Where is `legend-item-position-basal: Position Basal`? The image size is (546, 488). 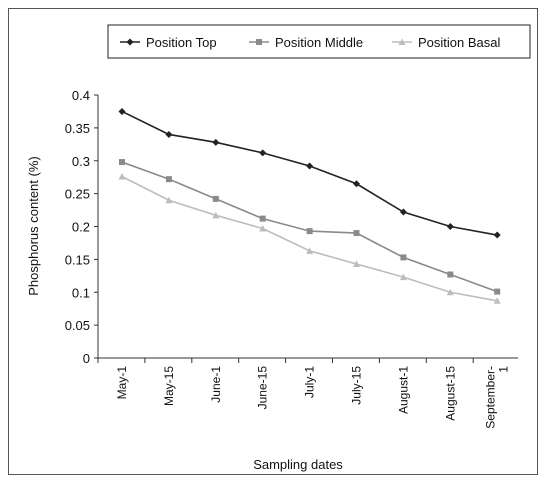
legend-item-position-basal: Position Basal is located at coordinates (446, 42).